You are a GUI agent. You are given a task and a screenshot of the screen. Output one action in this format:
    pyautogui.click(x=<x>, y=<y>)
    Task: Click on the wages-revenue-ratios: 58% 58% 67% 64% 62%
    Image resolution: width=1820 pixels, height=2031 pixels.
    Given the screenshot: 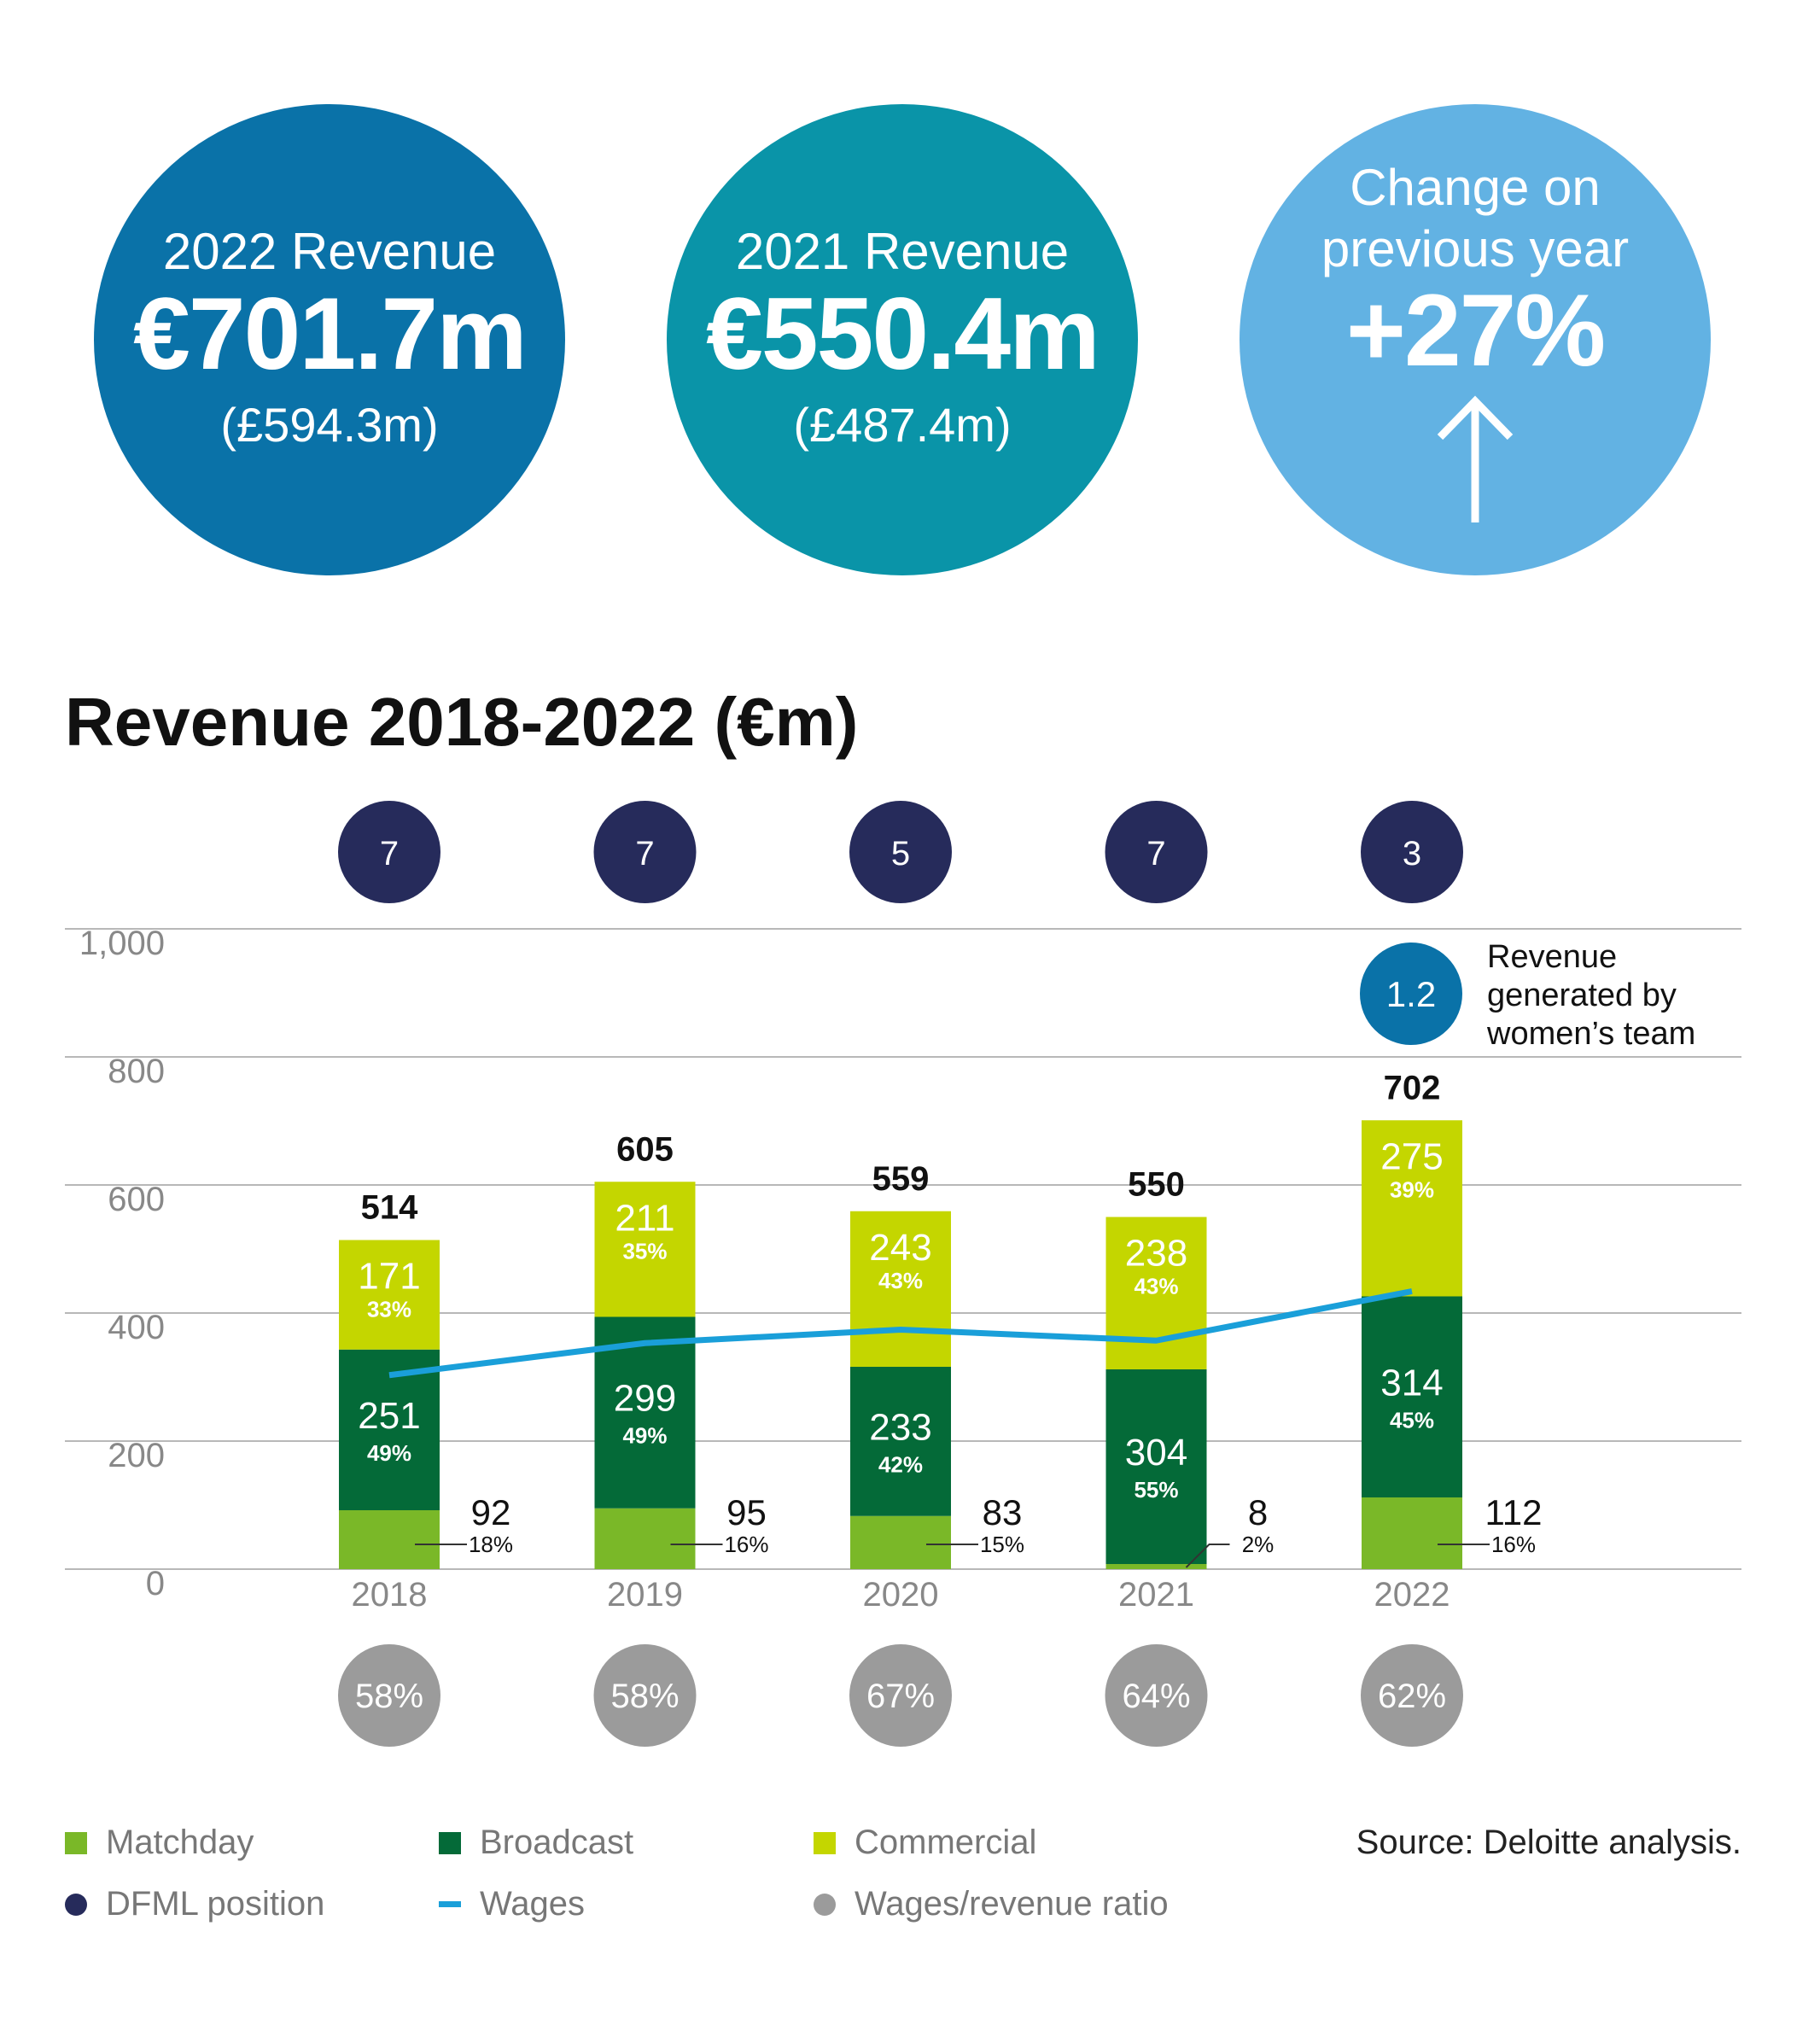 What is the action you would take?
    pyautogui.click(x=900, y=1695)
    